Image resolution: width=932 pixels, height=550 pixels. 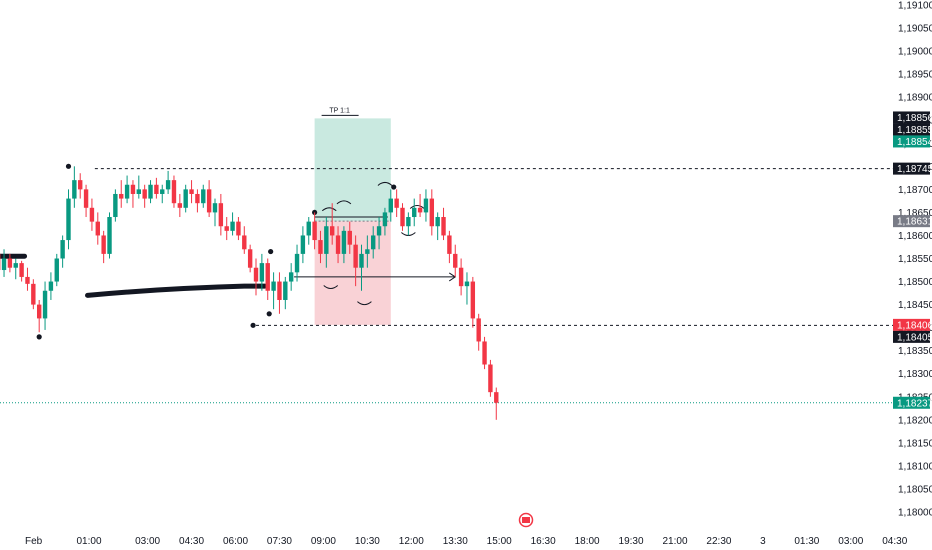 I want to click on y-tick-label: 1,19000, so click(x=915, y=52).